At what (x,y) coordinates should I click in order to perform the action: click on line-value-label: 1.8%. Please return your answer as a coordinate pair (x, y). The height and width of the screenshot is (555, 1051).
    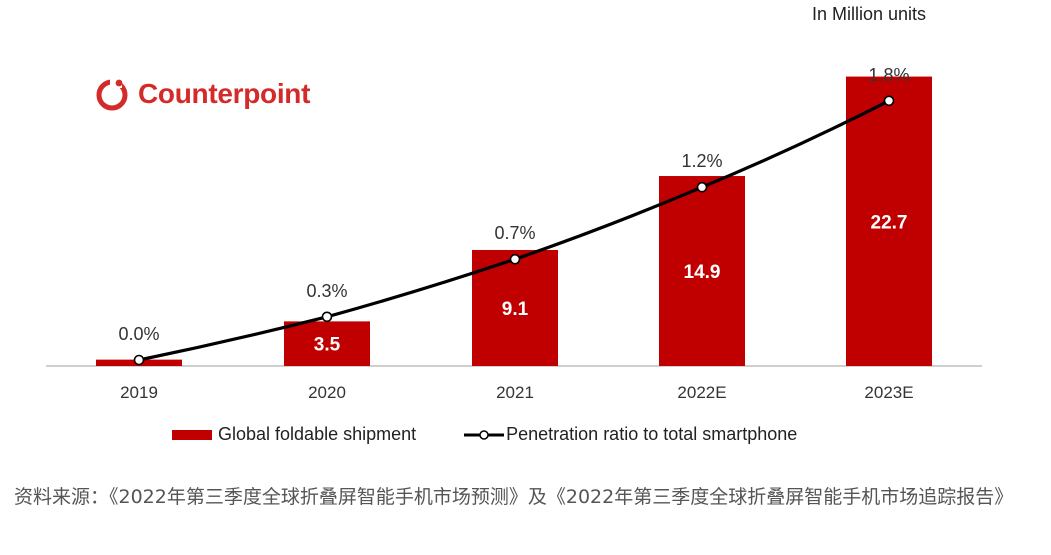
    Looking at the image, I should click on (888, 75).